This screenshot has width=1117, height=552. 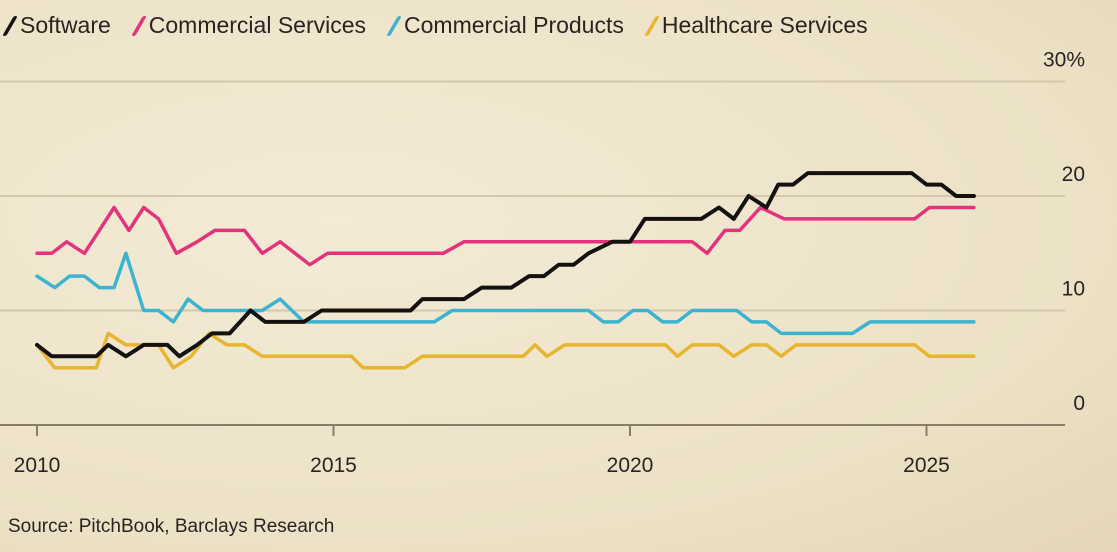 I want to click on x-tick-label: 2020, so click(x=630, y=465).